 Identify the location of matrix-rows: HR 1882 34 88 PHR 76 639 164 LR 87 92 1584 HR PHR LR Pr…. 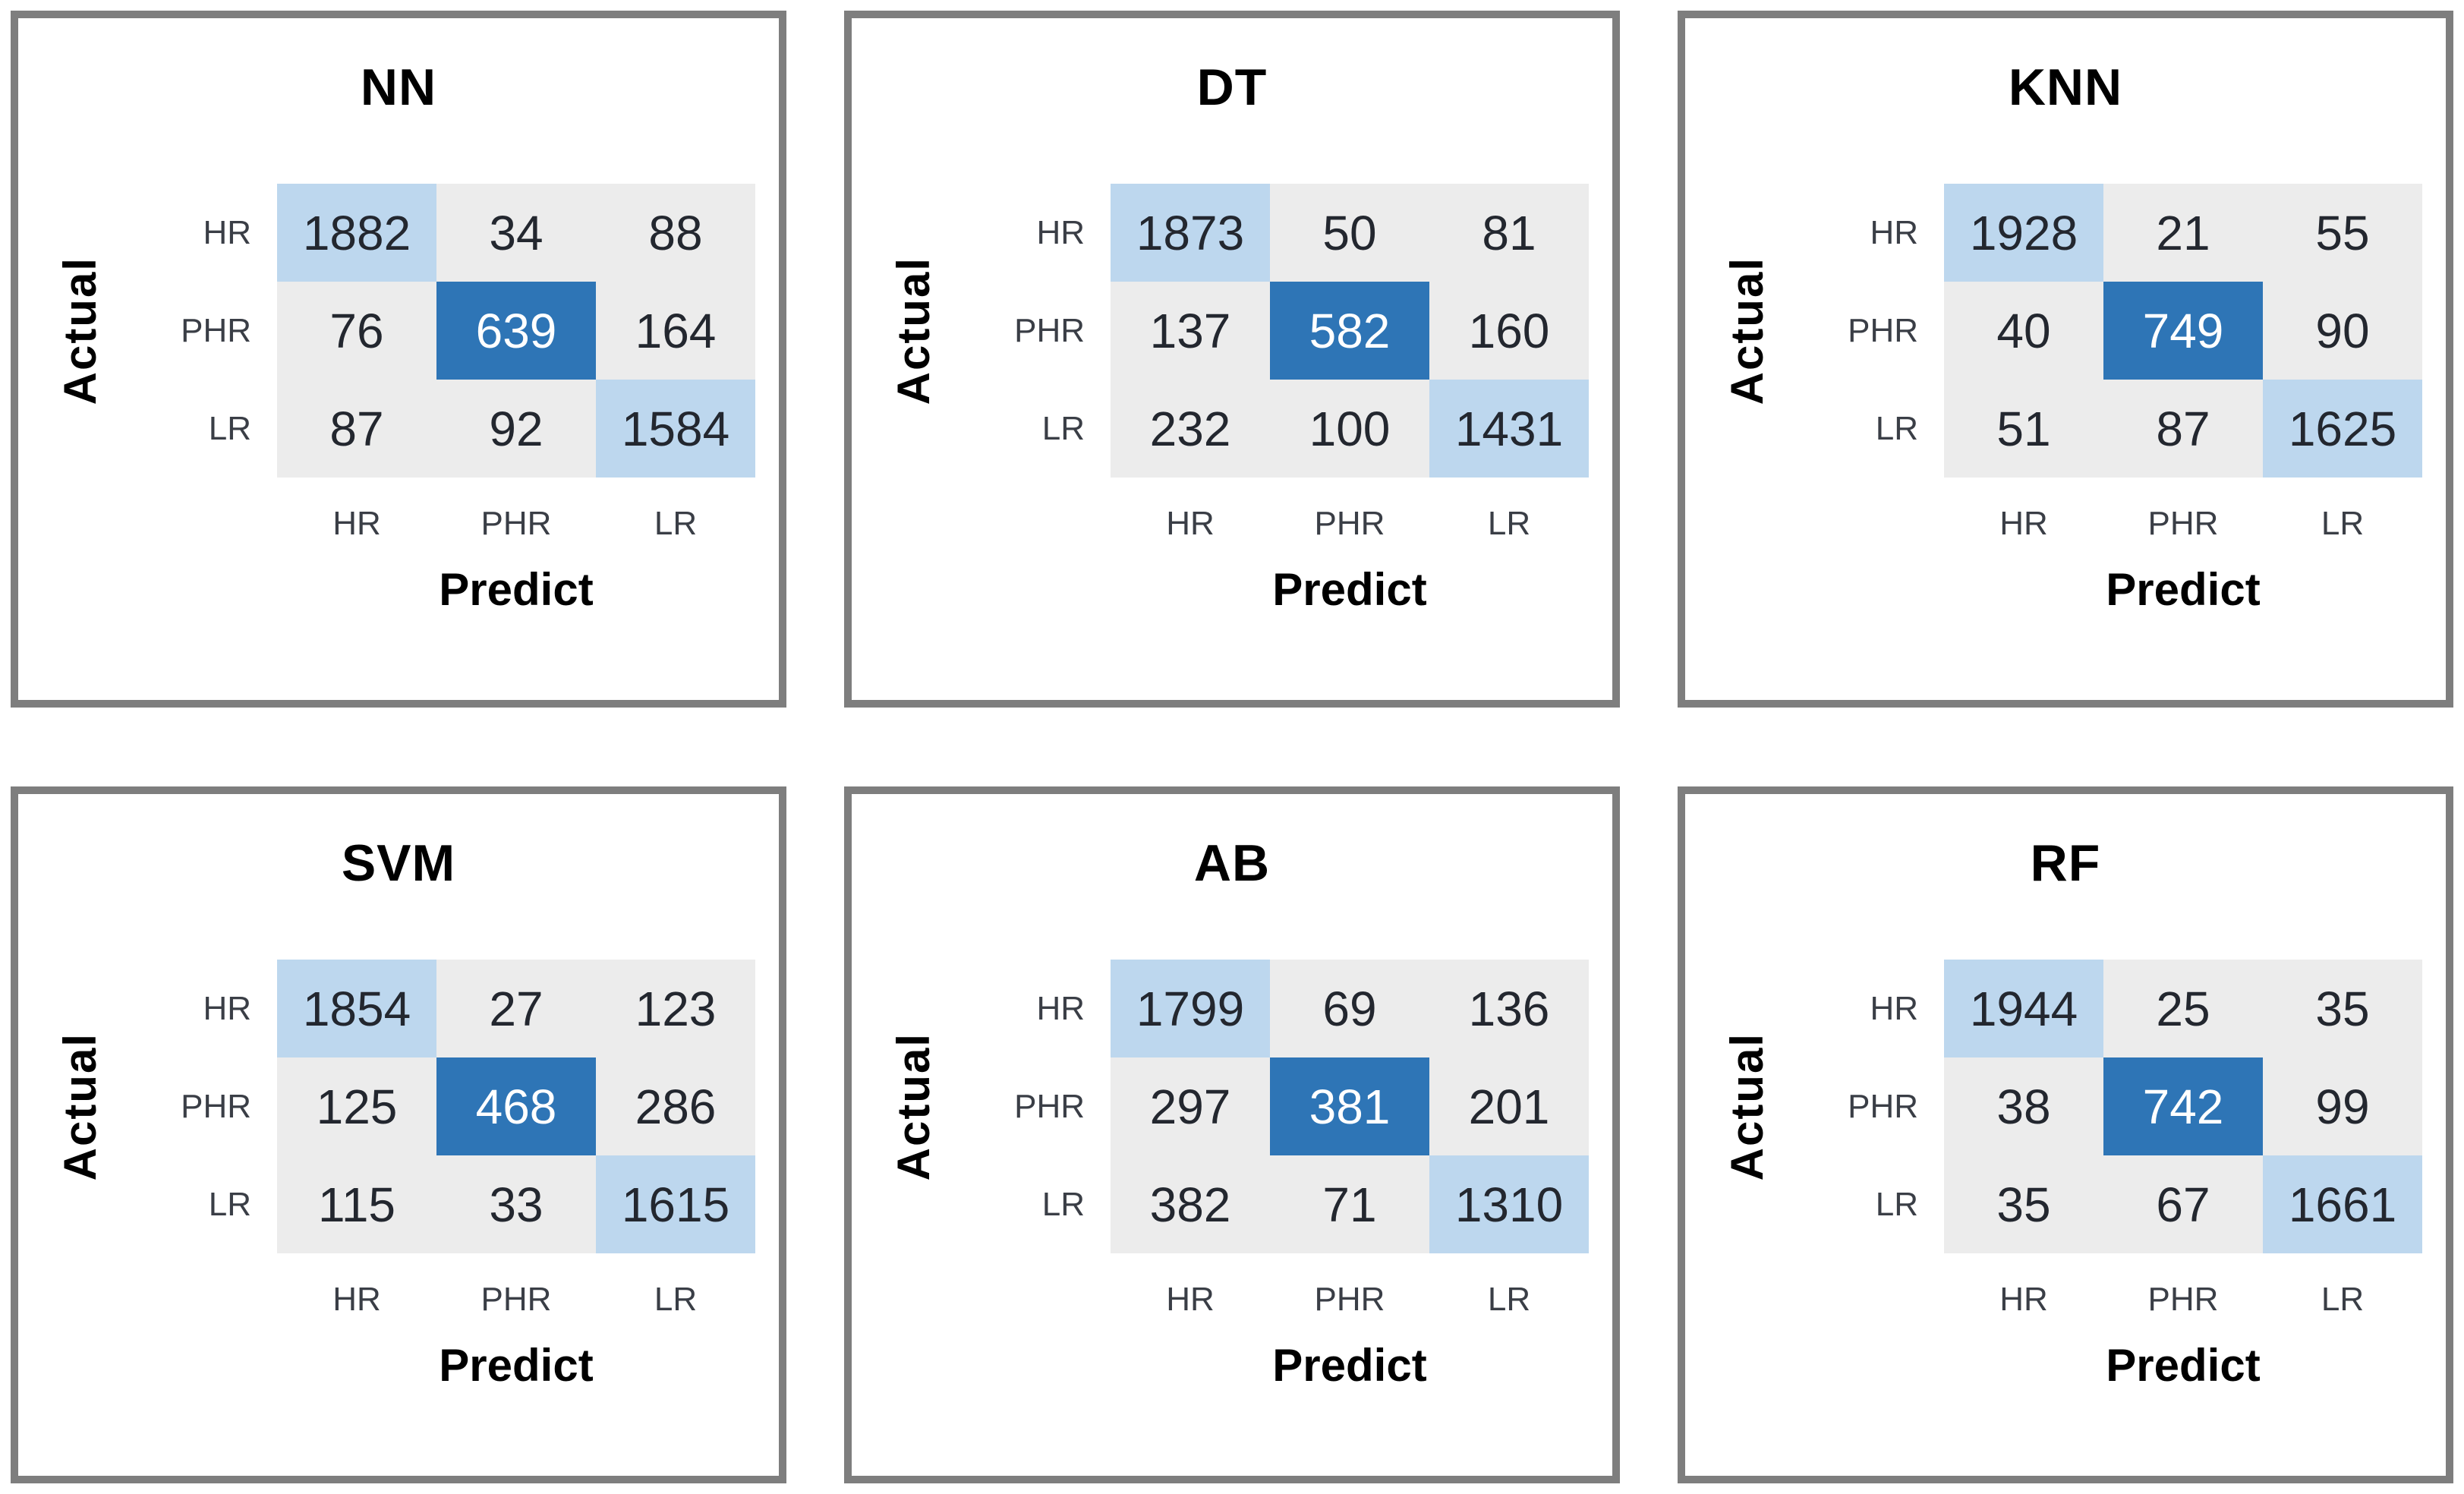
(437, 407).